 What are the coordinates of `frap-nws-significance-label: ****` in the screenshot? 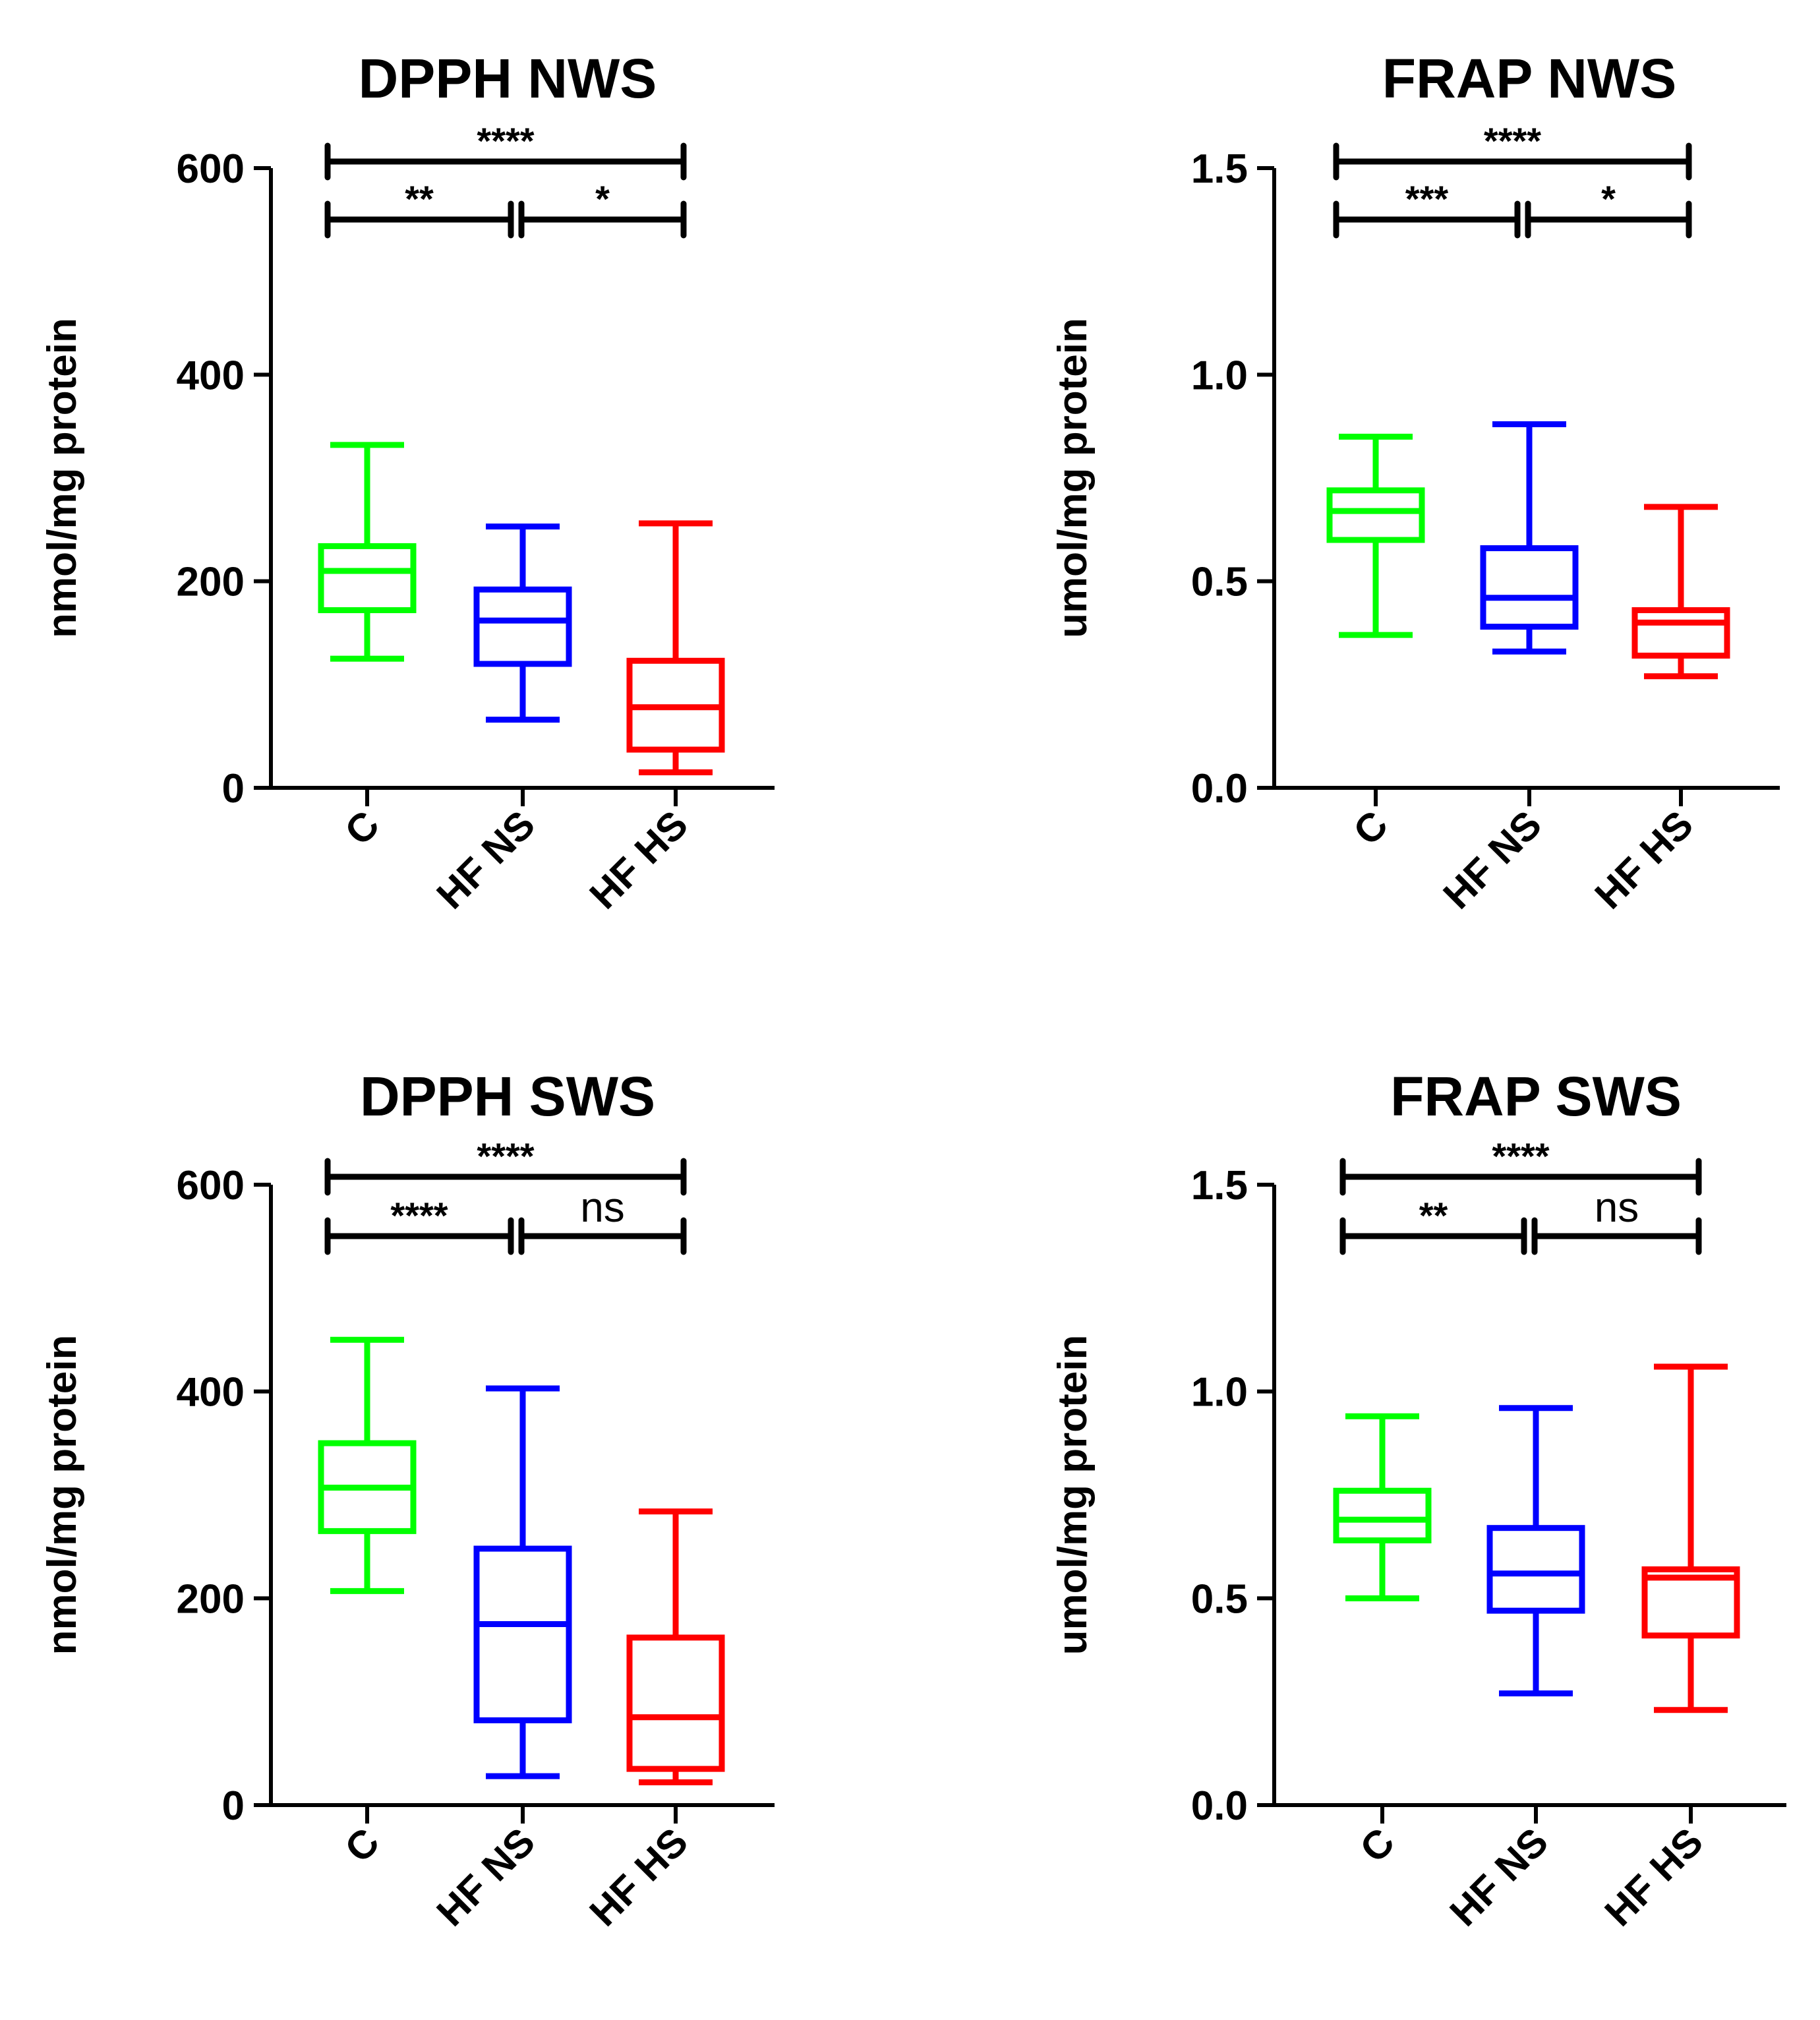 It's located at (1512, 141).